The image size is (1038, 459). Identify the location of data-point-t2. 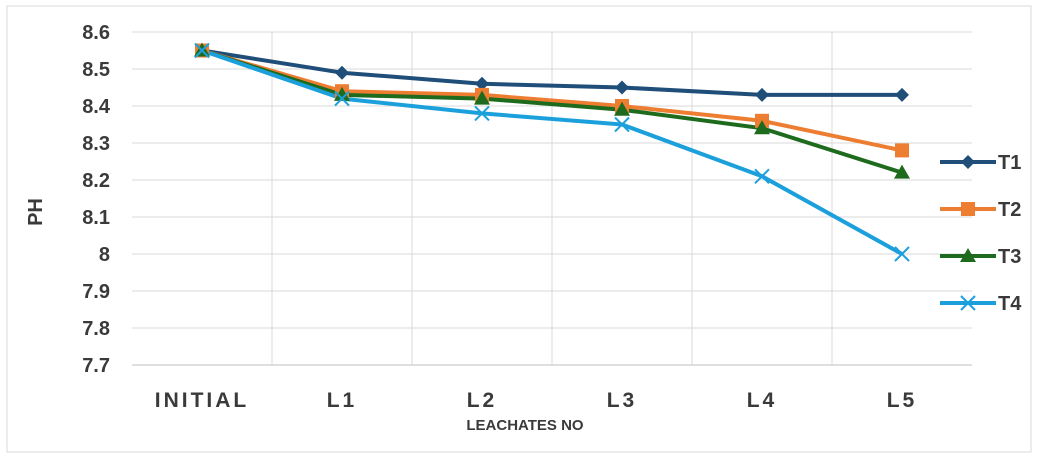
(902, 150).